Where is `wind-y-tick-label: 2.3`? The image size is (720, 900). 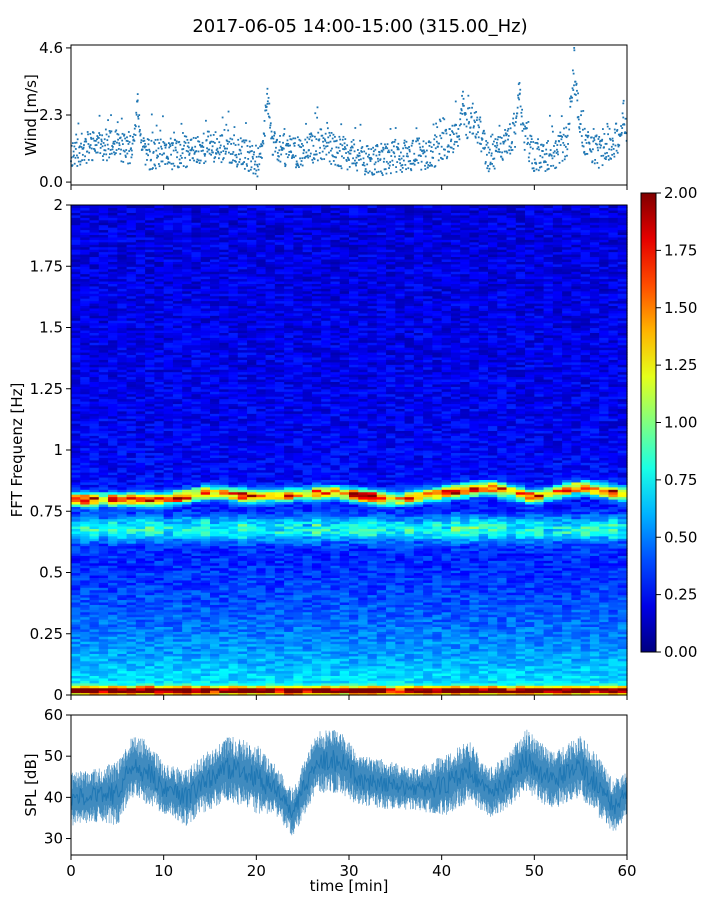 wind-y-tick-label: 2.3 is located at coordinates (51, 115).